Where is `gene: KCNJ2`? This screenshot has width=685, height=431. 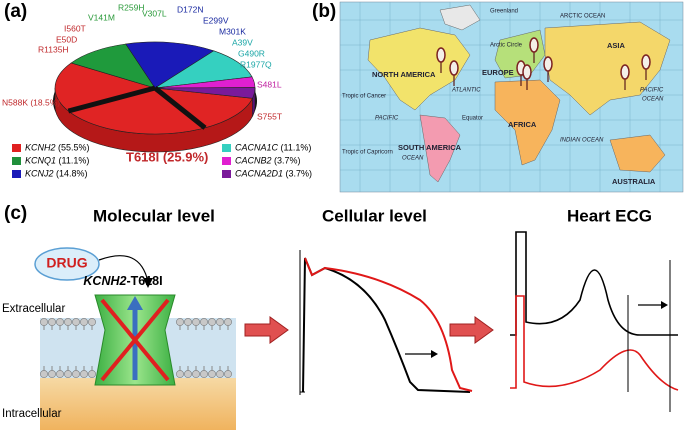
gene: KCNJ2 is located at coordinates (39, 174).